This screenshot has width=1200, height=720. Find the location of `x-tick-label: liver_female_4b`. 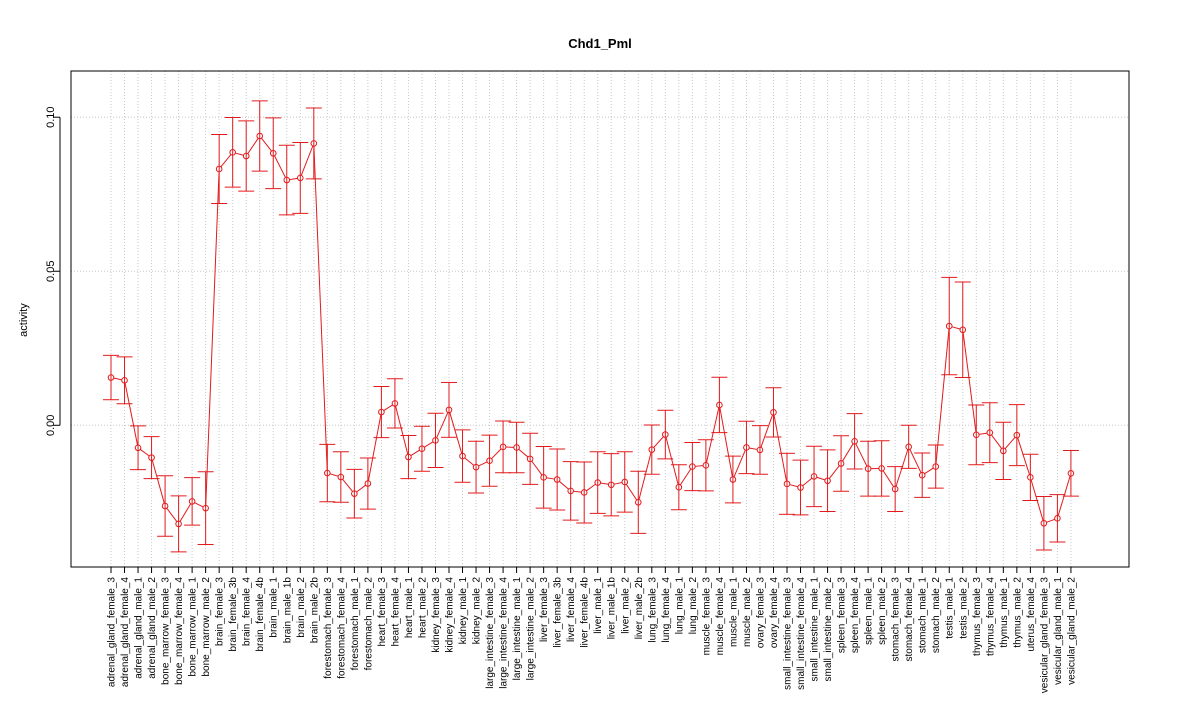

x-tick-label: liver_female_4b is located at coordinates (585, 612).